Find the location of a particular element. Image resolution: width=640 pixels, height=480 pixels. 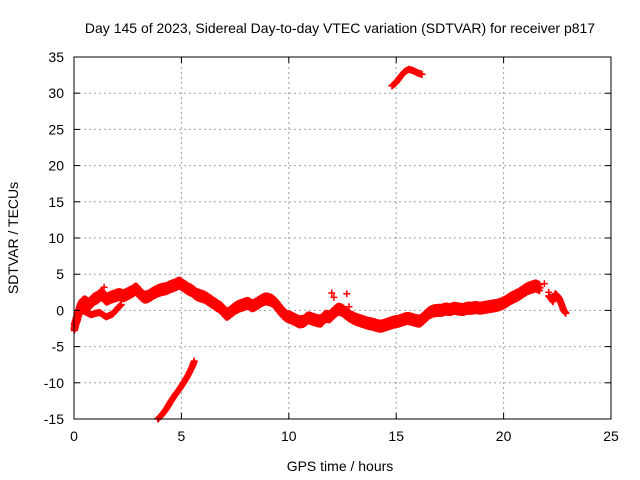

y-axis-title: SDTVAR / TECUs is located at coordinates (13, 238).